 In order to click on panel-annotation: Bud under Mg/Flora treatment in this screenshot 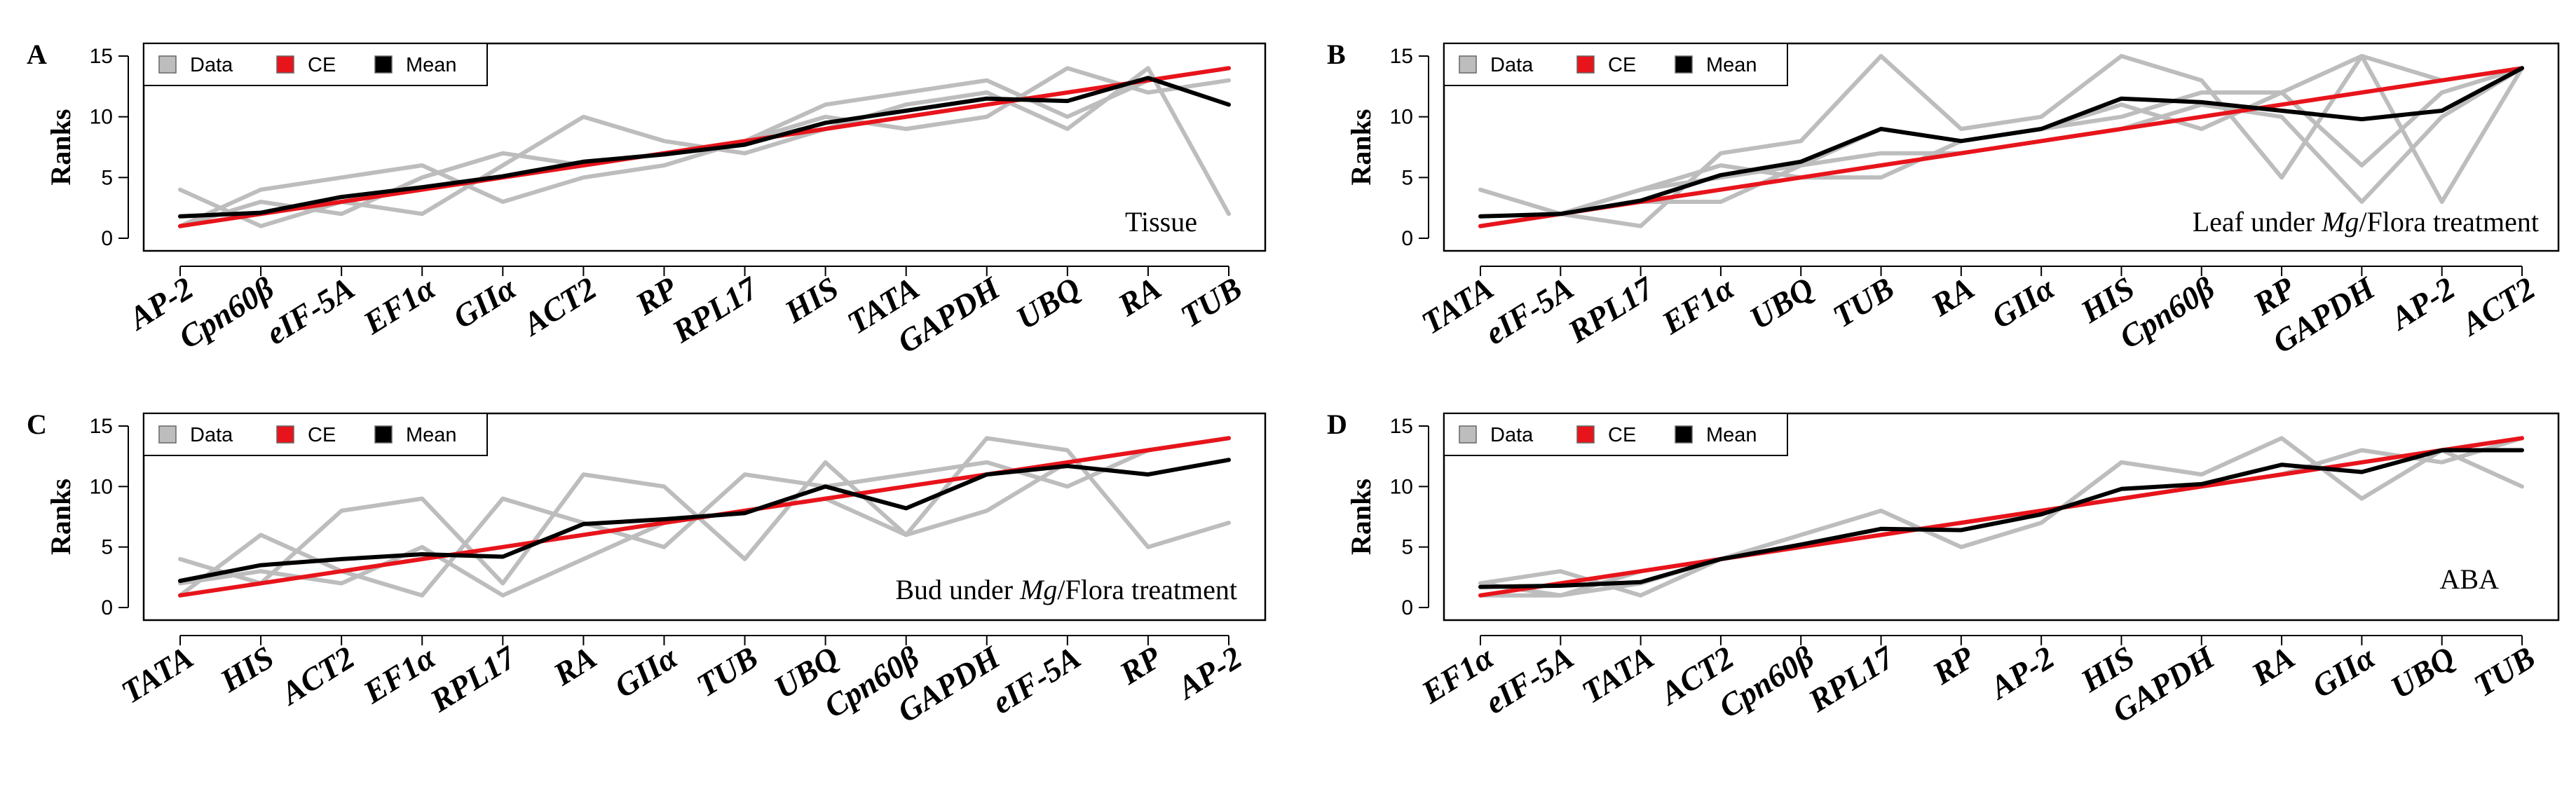, I will do `click(1066, 589)`.